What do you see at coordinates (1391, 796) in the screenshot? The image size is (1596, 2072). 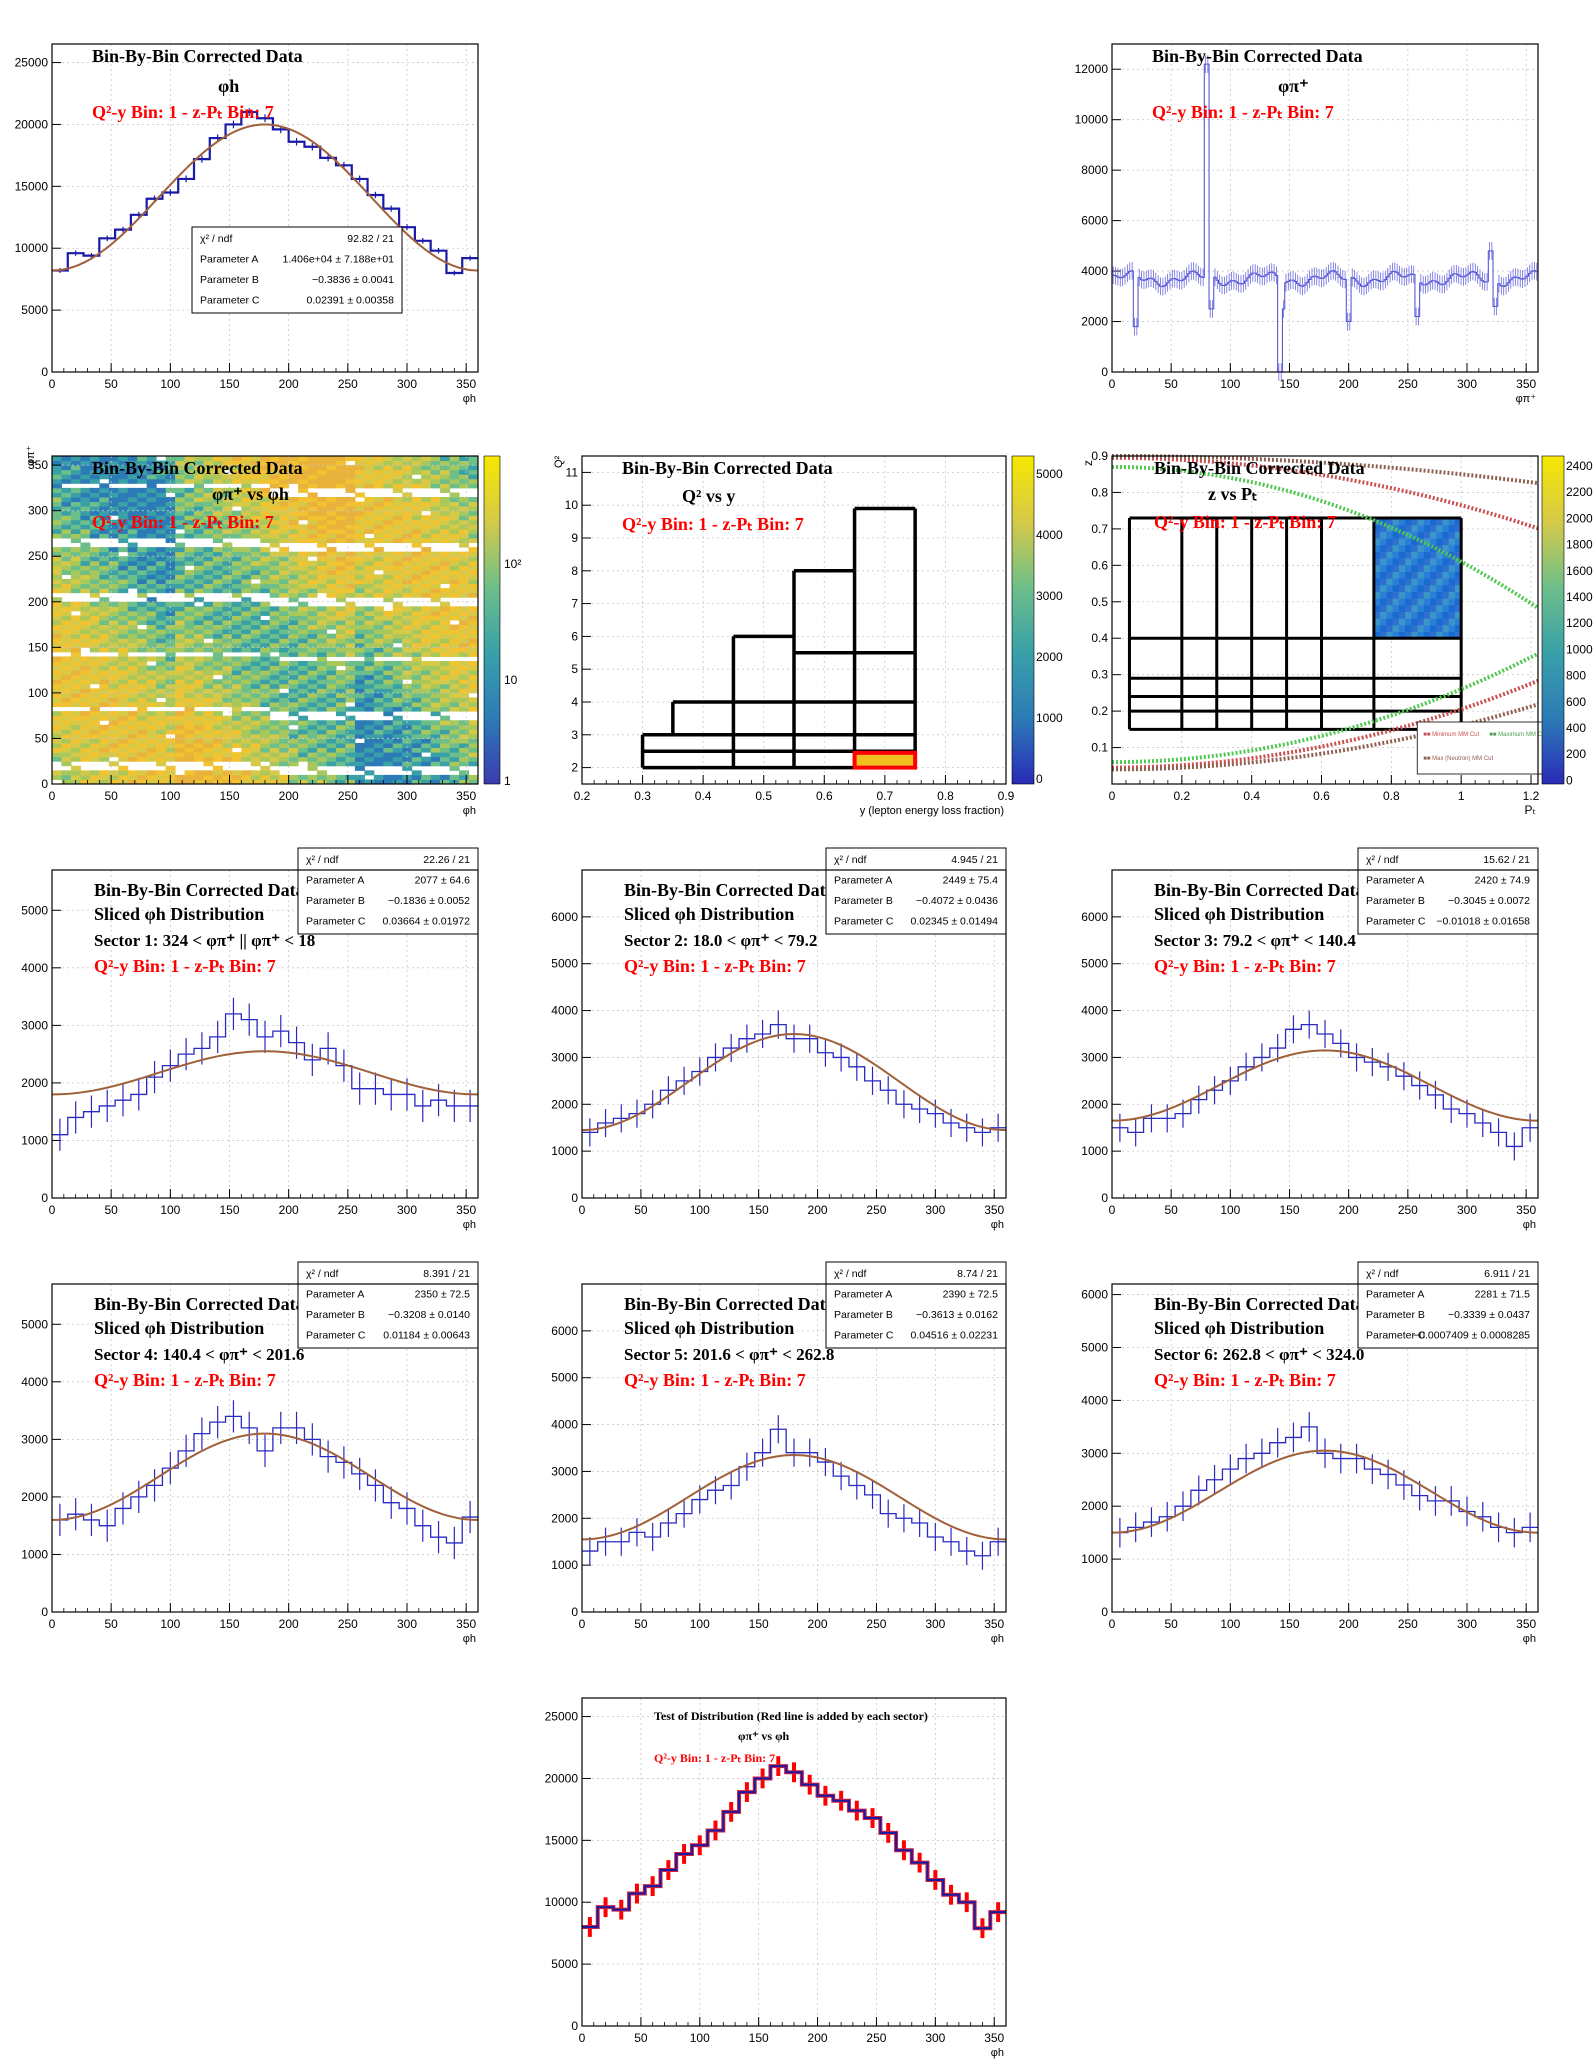 I see `x-tick-label: 0.8` at bounding box center [1391, 796].